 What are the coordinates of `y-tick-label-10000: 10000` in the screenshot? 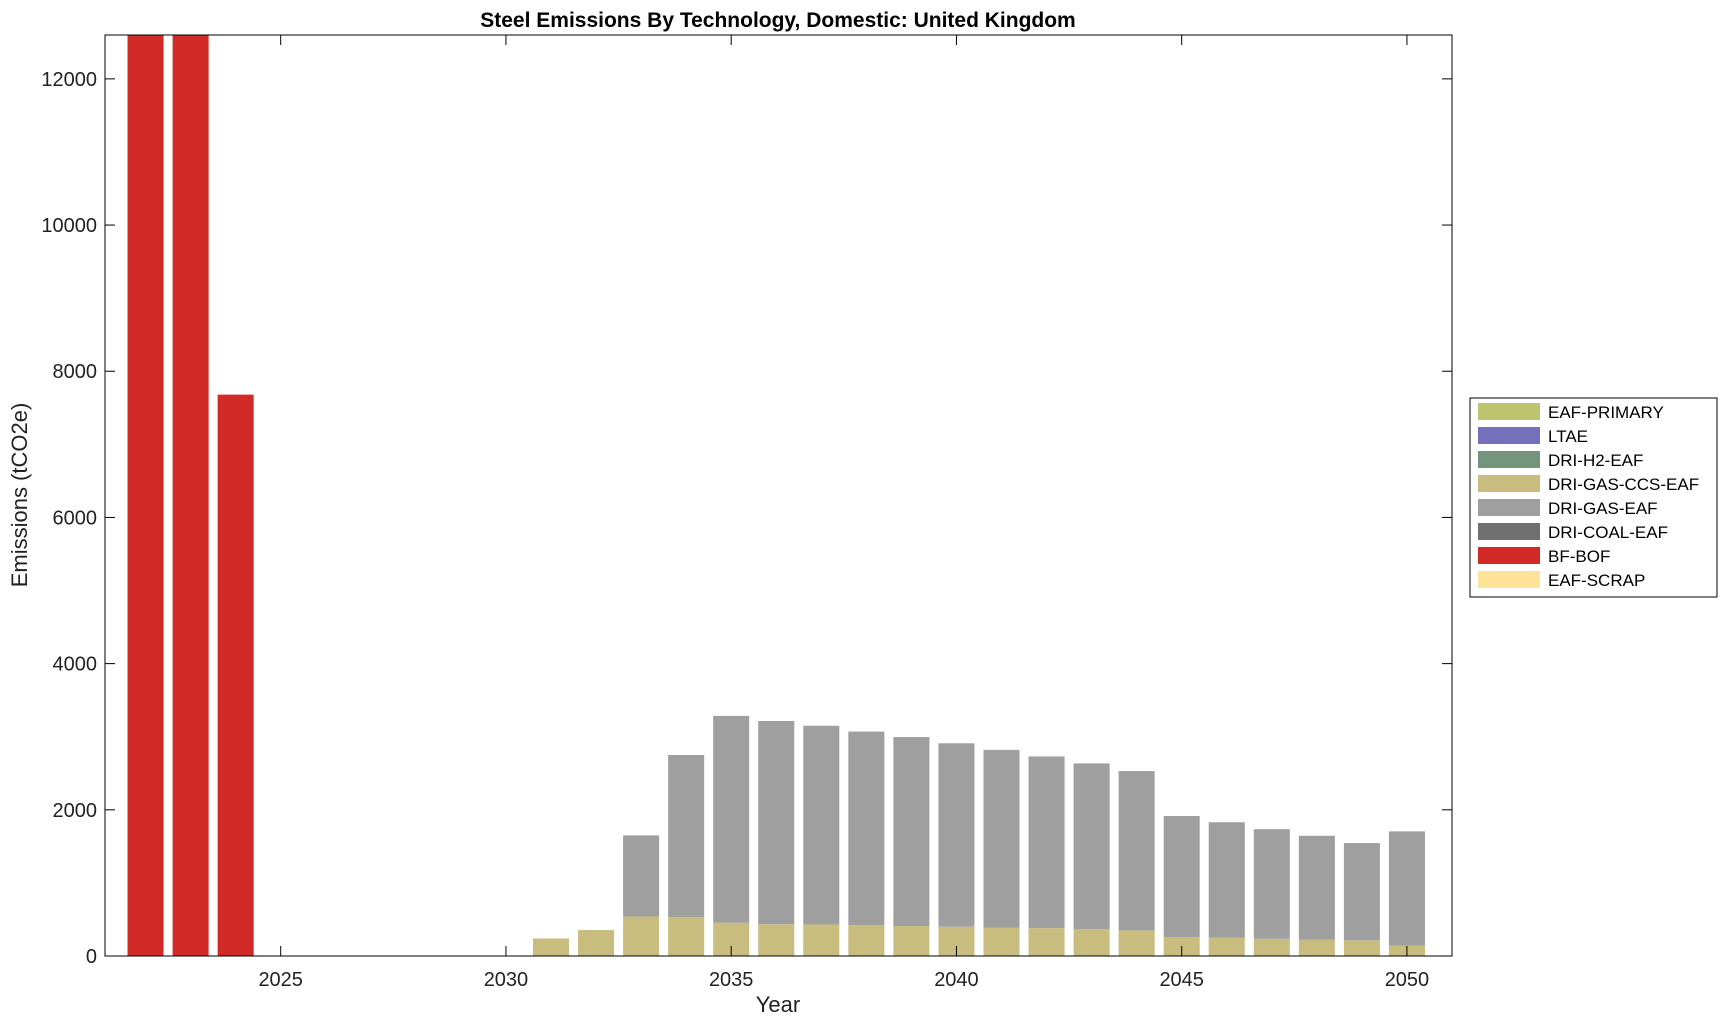 It's located at (69, 226).